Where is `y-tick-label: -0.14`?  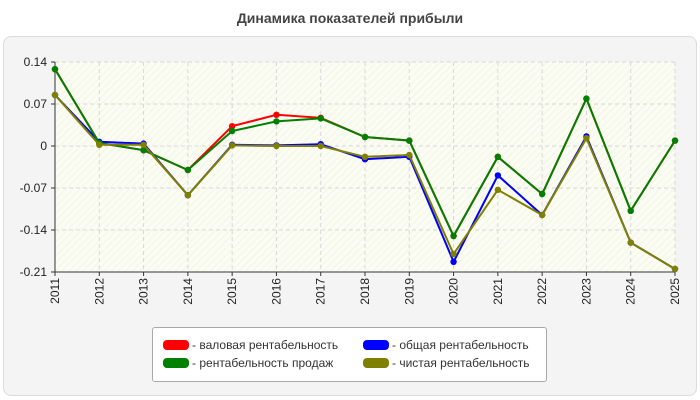 y-tick-label: -0.14 is located at coordinates (34, 230).